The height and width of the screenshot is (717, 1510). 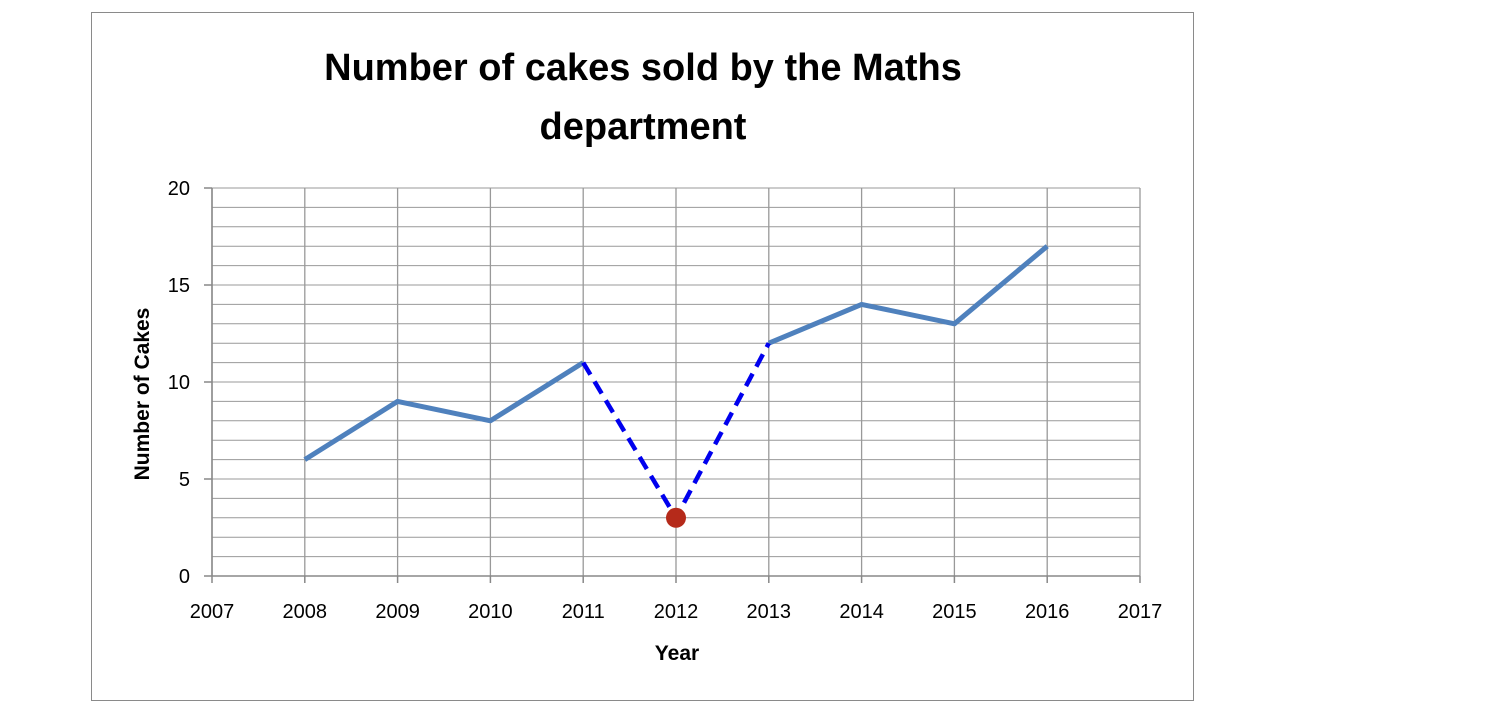 What do you see at coordinates (184, 577) in the screenshot?
I see `y-tick-label: 0` at bounding box center [184, 577].